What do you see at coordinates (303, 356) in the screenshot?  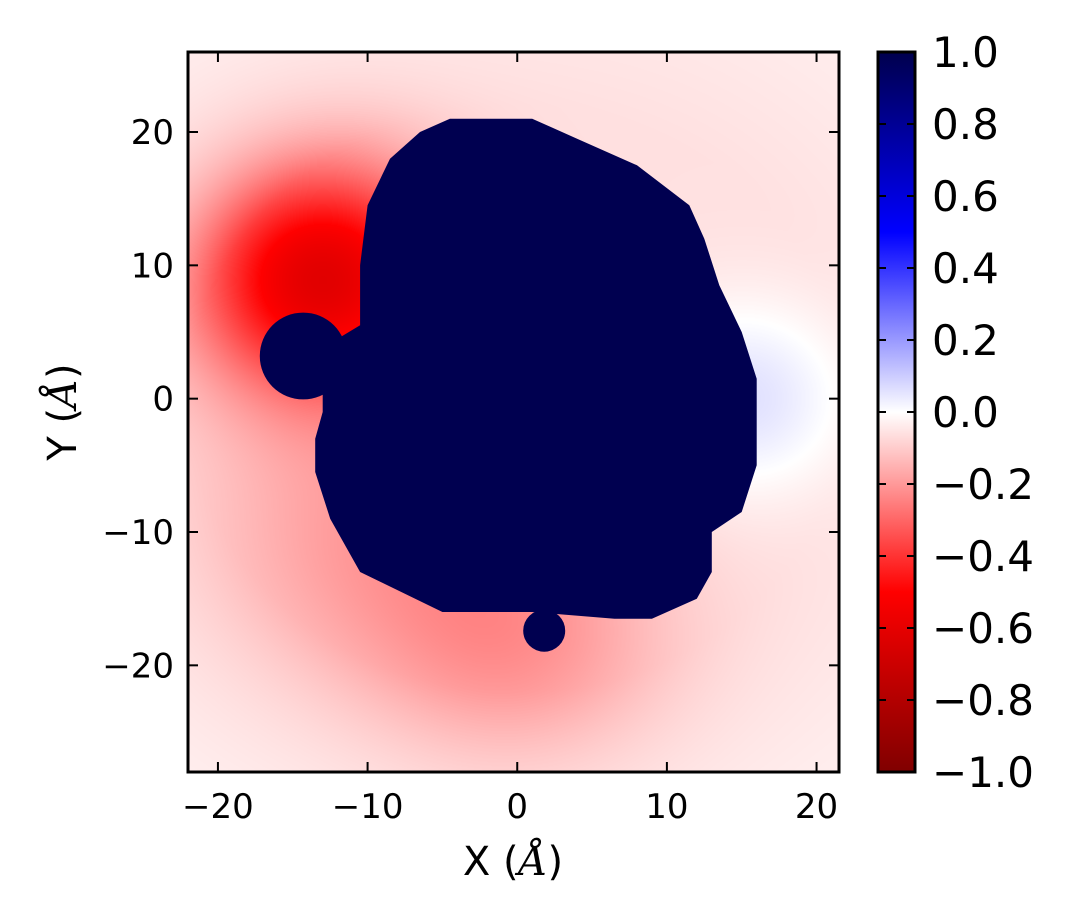 I see `masked-blob-left` at bounding box center [303, 356].